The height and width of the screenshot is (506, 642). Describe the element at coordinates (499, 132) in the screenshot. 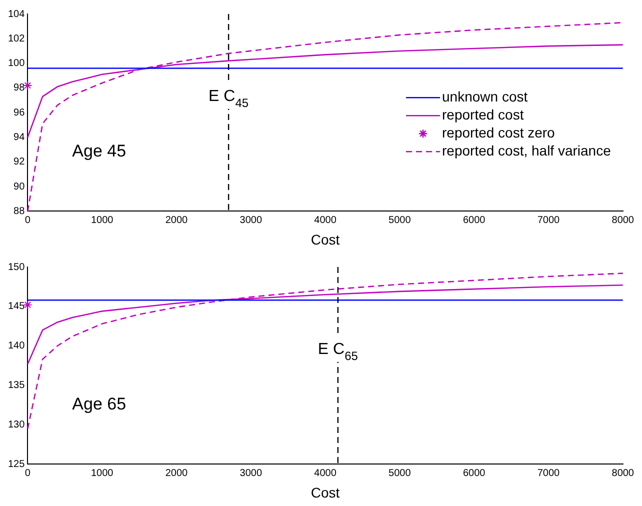

I see `legend-label: reported cost zero` at that location.